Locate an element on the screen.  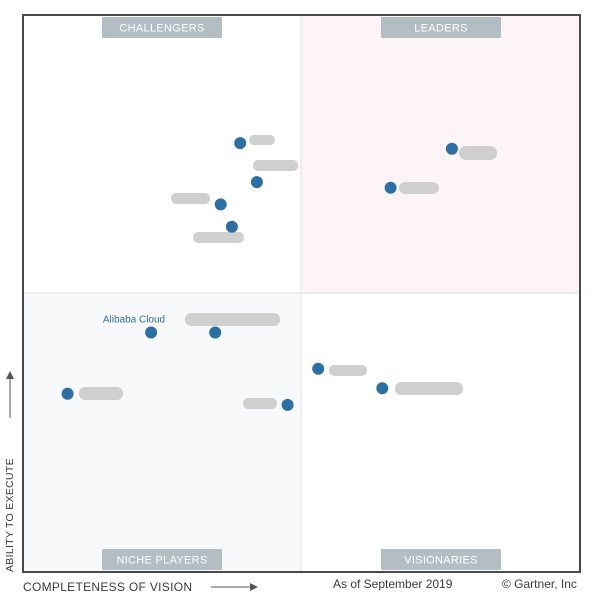
x-axis-arrow is located at coordinates (234, 587).